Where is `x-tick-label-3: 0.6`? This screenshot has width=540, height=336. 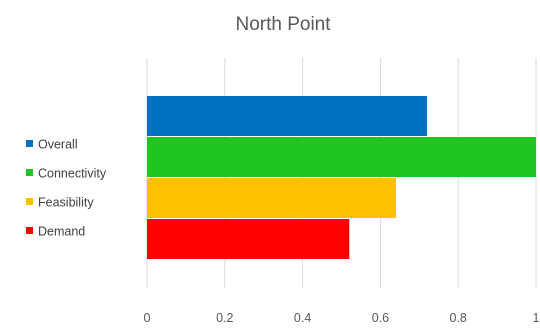
x-tick-label-3: 0.6 is located at coordinates (380, 318).